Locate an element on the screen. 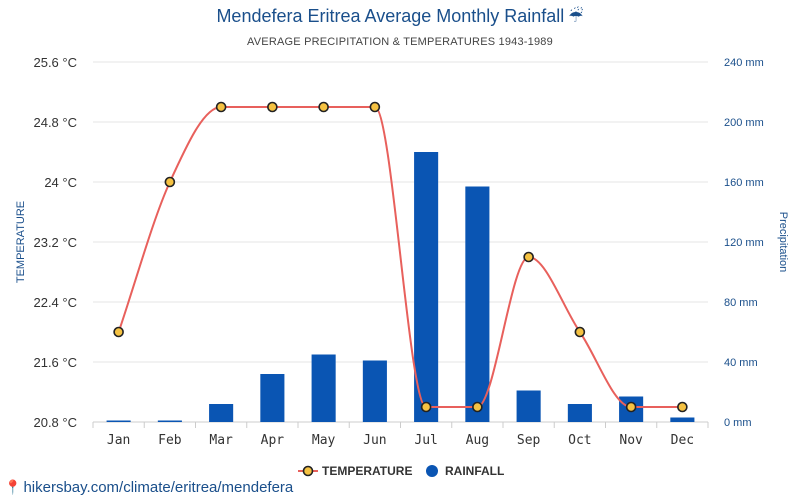  source-link: 📍 hikersbay.com/climate/eritrea/mendefera is located at coordinates (148, 487).